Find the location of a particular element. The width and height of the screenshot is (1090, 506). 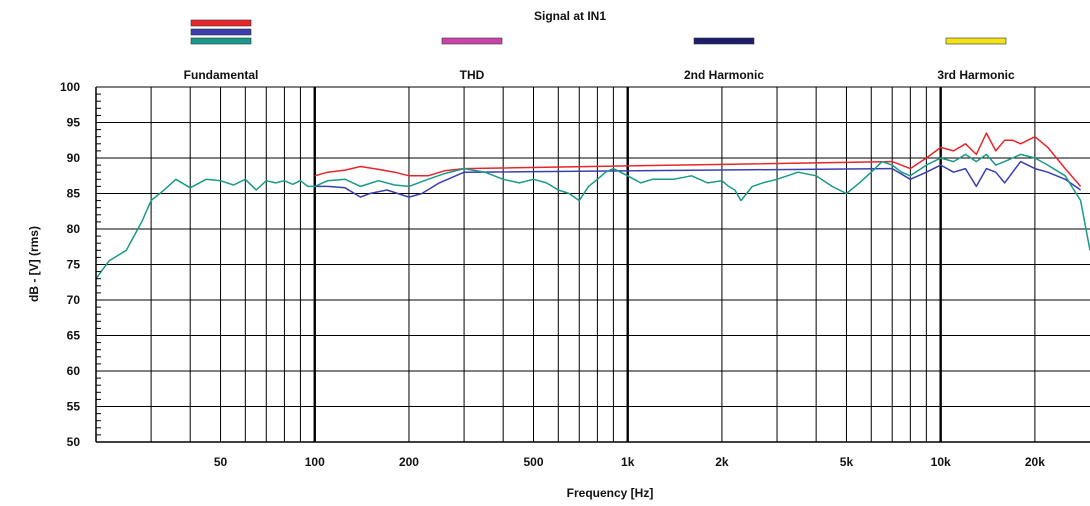

x-tick-labels: 50 100 200 500 1k 2k 5k 10k 20k is located at coordinates (629, 462).